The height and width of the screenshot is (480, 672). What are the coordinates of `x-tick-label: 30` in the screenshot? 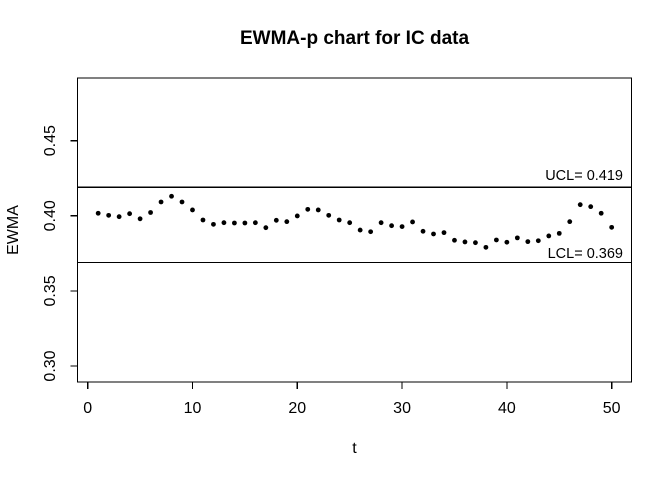 It's located at (402, 408).